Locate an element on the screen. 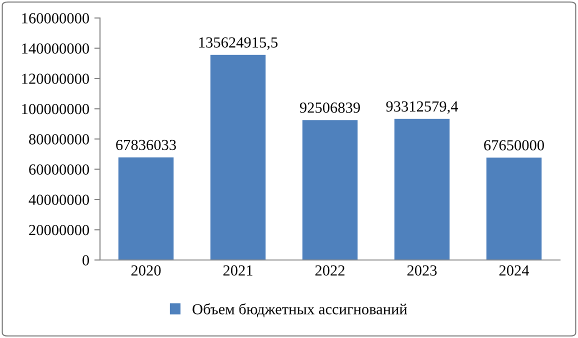 This screenshot has width=578, height=338. data-label: 67650000 is located at coordinates (514, 145).